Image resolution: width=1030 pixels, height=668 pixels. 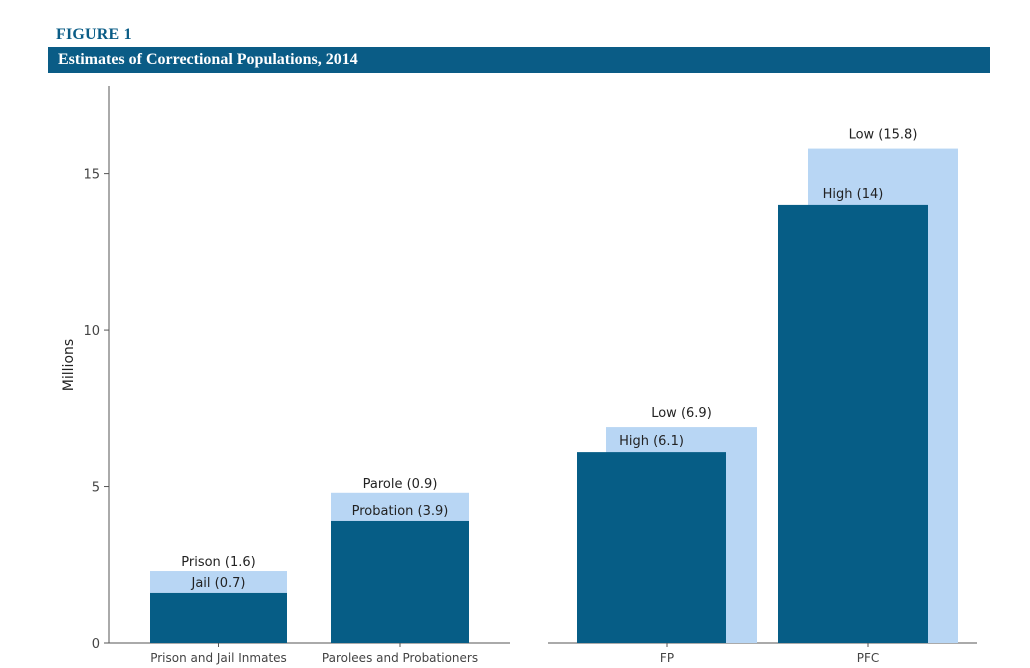 What do you see at coordinates (218, 658) in the screenshot?
I see `x-tick-label: Prison and Jail Inmates` at bounding box center [218, 658].